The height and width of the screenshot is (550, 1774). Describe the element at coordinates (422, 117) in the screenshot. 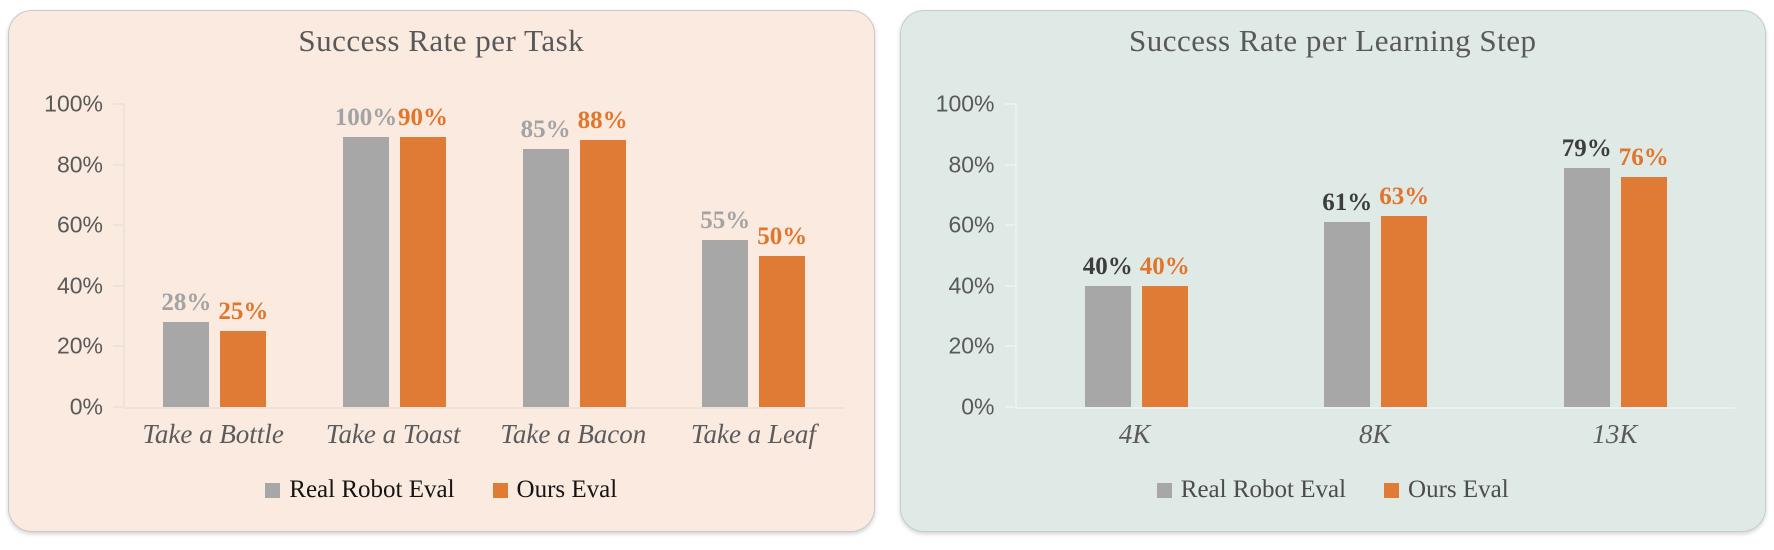

I see `bar-value-label: 90%` at that location.